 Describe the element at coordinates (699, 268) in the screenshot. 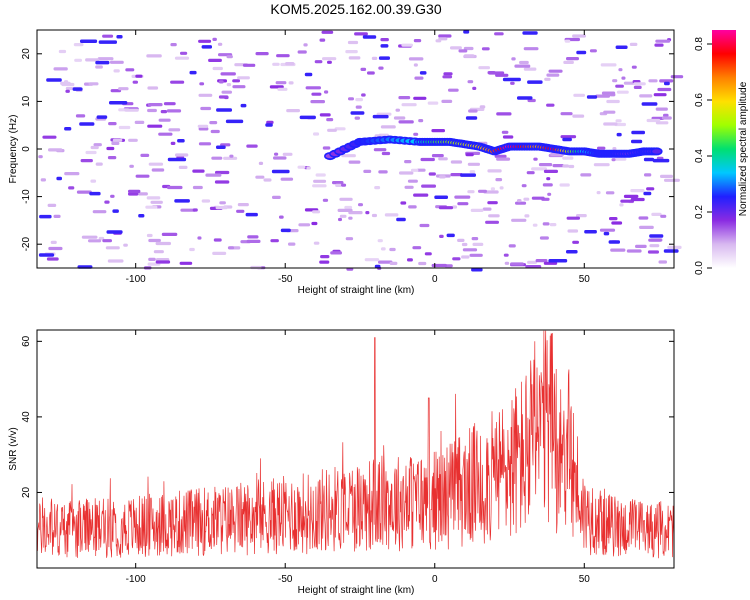

I see `colorbar-tick-label: 0.0` at that location.